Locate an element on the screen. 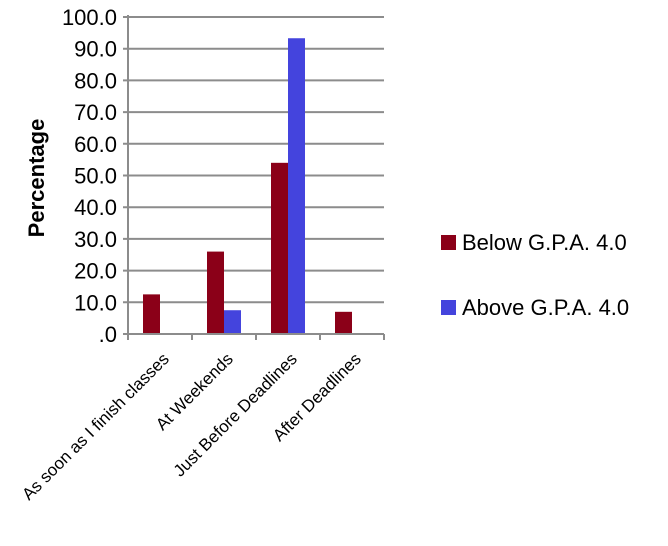  y-tick-label: 10.0 is located at coordinates (95, 302).